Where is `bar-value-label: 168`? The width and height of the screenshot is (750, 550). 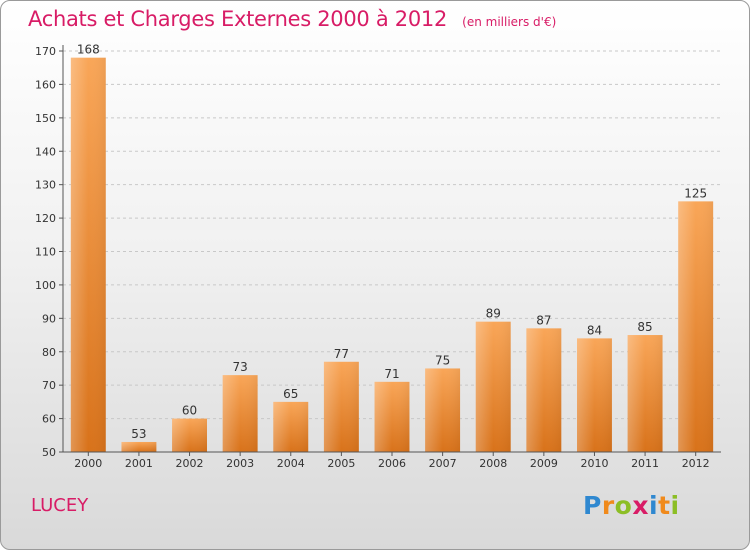 bar-value-label: 168 is located at coordinates (88, 50).